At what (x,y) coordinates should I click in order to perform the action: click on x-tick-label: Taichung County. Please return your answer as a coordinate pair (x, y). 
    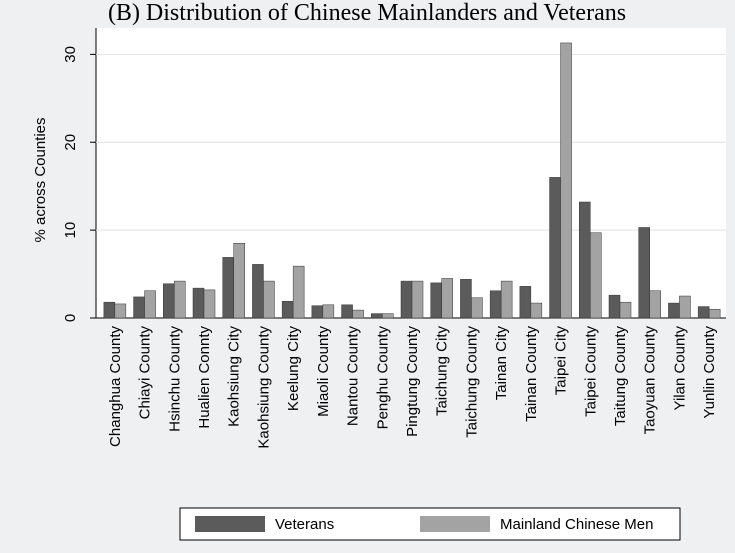
    Looking at the image, I should click on (471, 382).